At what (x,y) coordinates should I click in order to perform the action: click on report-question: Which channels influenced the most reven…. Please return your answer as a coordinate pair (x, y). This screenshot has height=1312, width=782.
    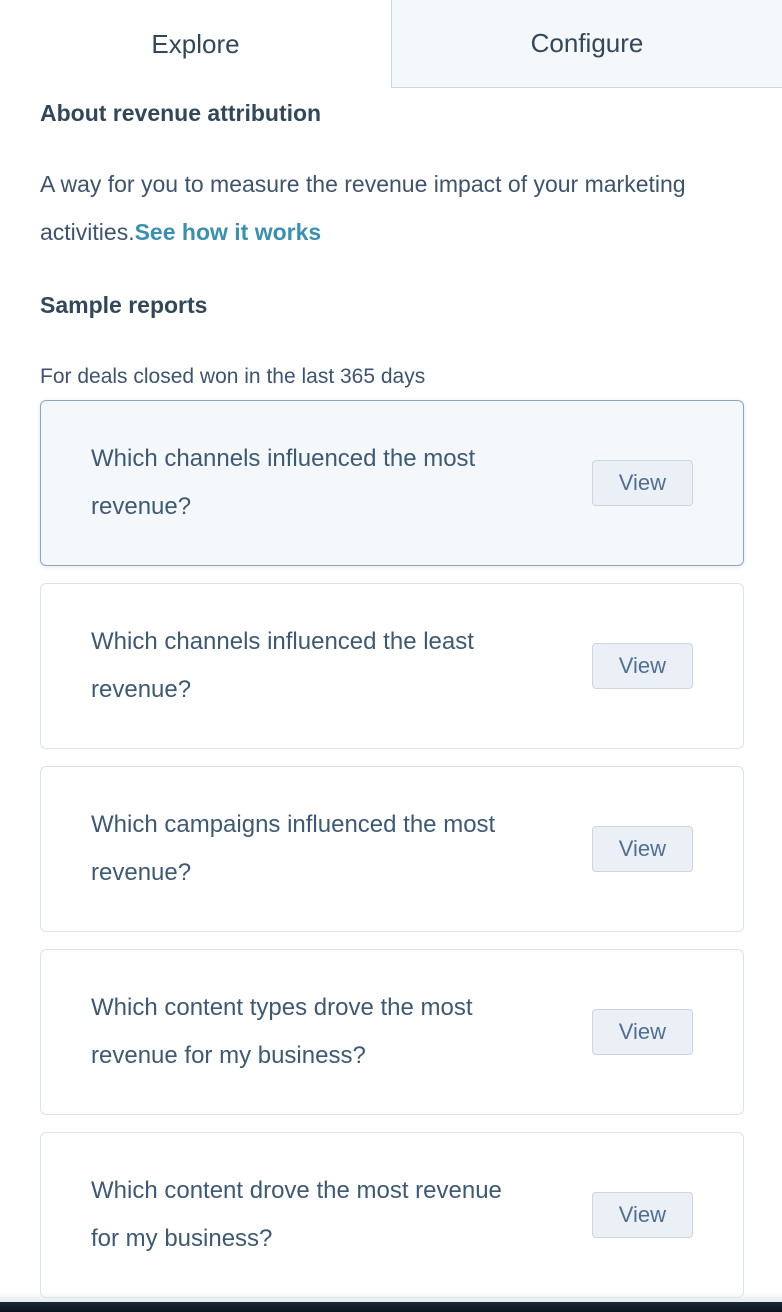
    Looking at the image, I should click on (283, 482).